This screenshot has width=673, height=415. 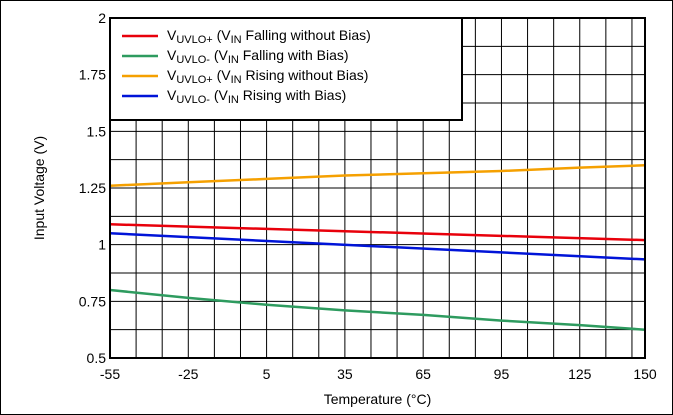 I want to click on y-tick-label: 1.25, so click(x=92, y=188).